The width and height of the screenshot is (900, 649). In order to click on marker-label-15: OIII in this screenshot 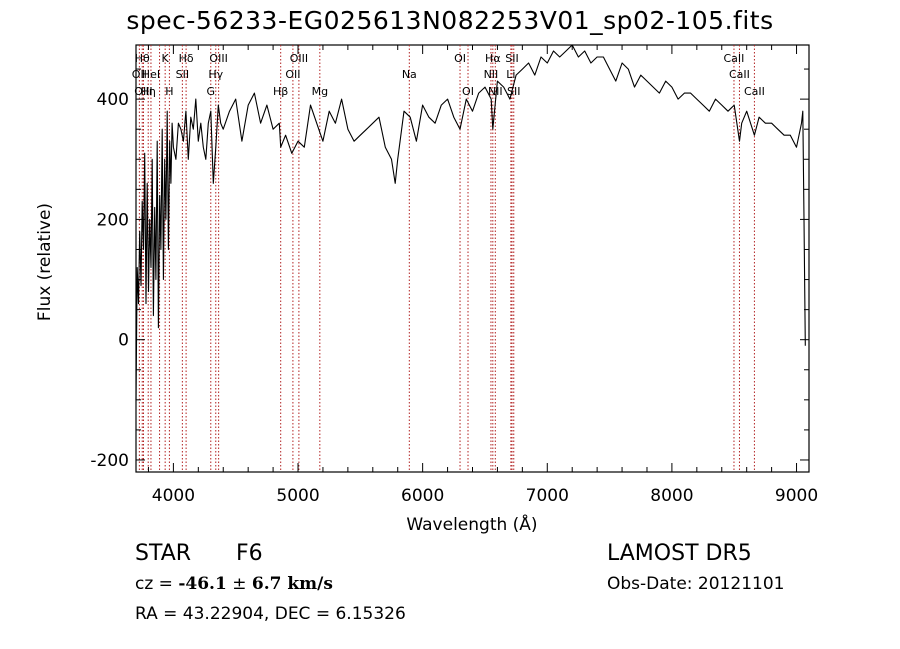, I will do `click(299, 58)`.